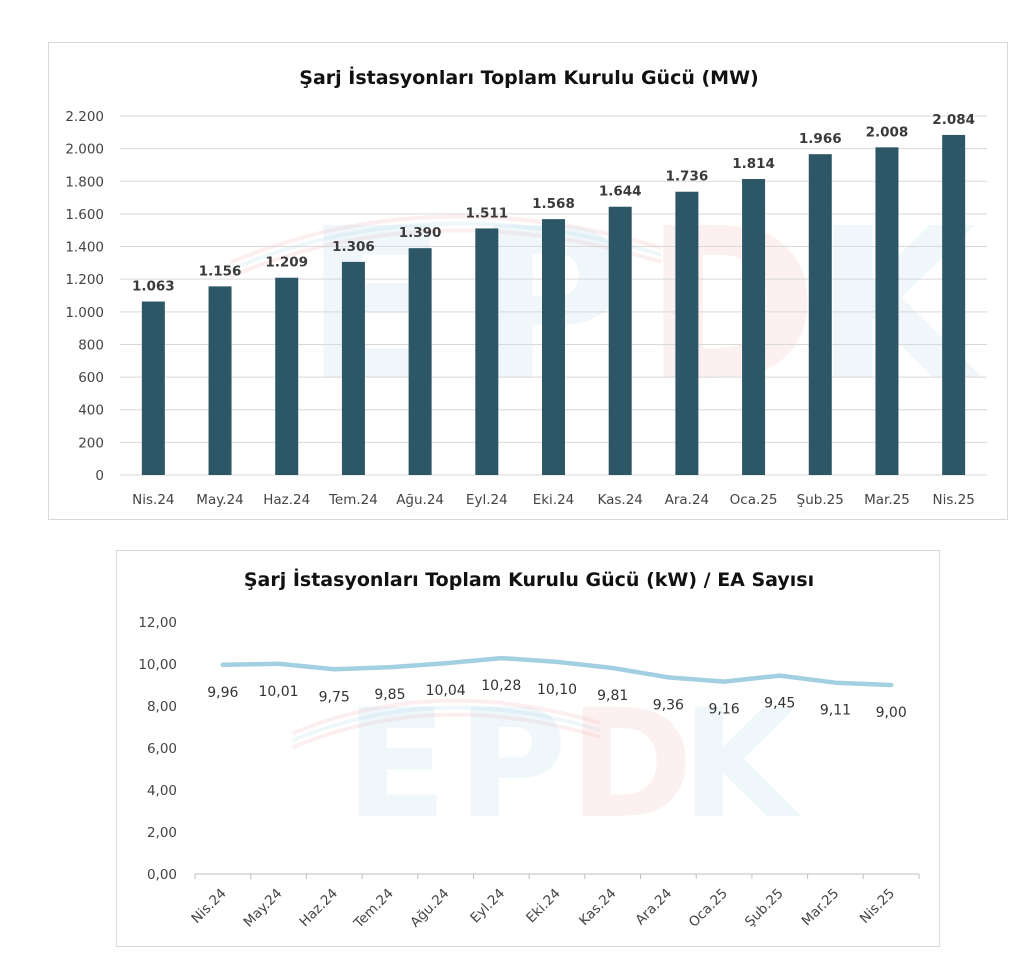 This screenshot has width=1024, height=965. Describe the element at coordinates (486, 213) in the screenshot. I see `bar-value-label: 1.511` at that location.